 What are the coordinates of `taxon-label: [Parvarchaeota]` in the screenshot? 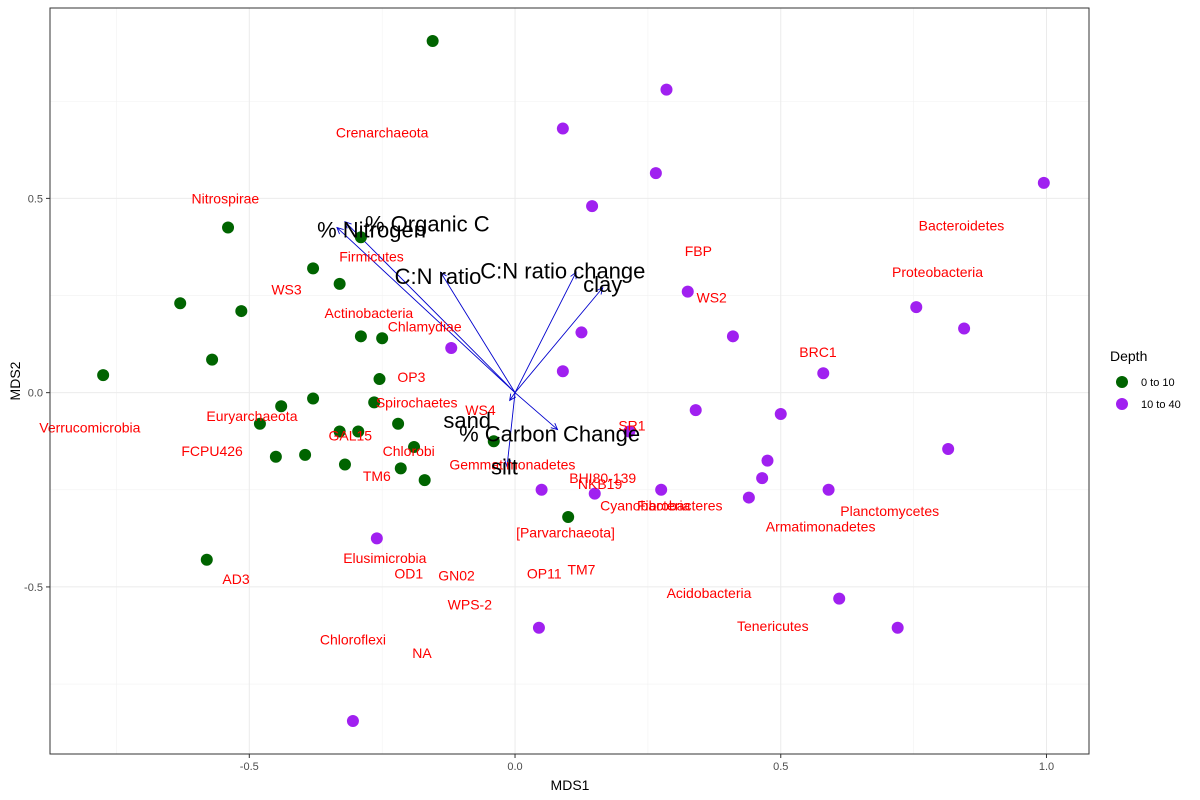 It's located at (565, 533).